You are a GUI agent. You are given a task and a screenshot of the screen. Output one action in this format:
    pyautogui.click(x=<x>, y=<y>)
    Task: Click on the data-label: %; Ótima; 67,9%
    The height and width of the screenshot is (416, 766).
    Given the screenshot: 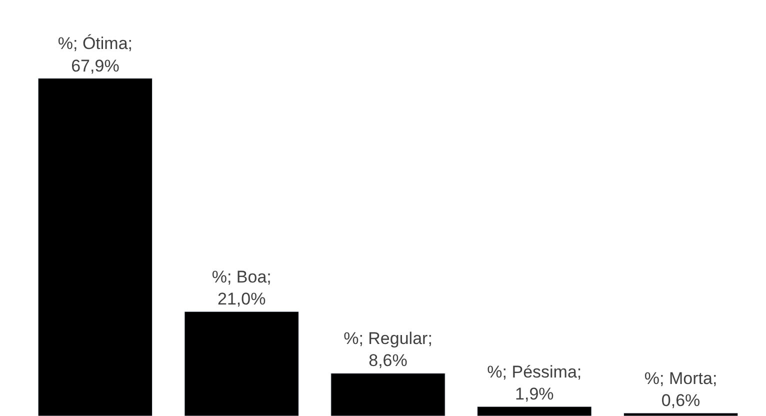 What is the action you would take?
    pyautogui.click(x=95, y=55)
    